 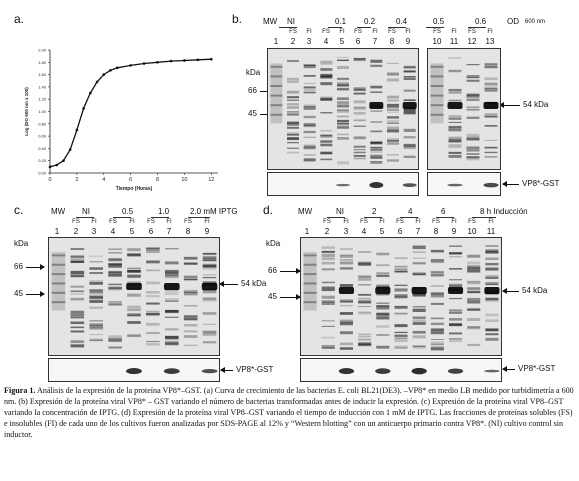 What do you see at coordinates (392, 41) in the screenshot?
I see `lane-number: 8` at bounding box center [392, 41].